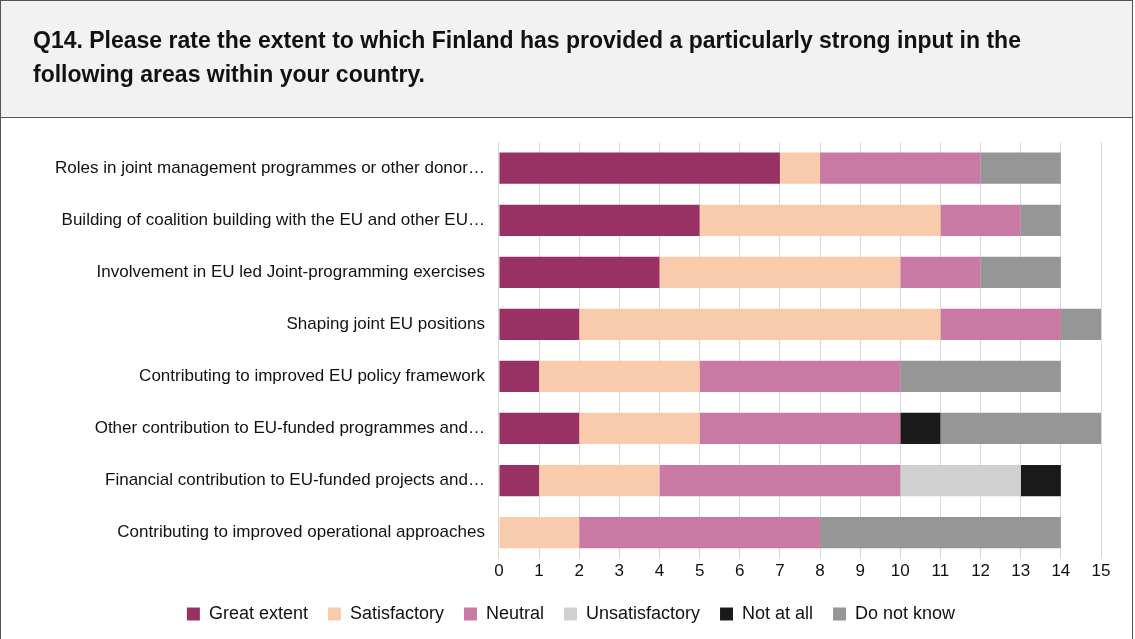  Describe the element at coordinates (385, 324) in the screenshot. I see `y-tick-label: Shaping joint EU positions` at that location.